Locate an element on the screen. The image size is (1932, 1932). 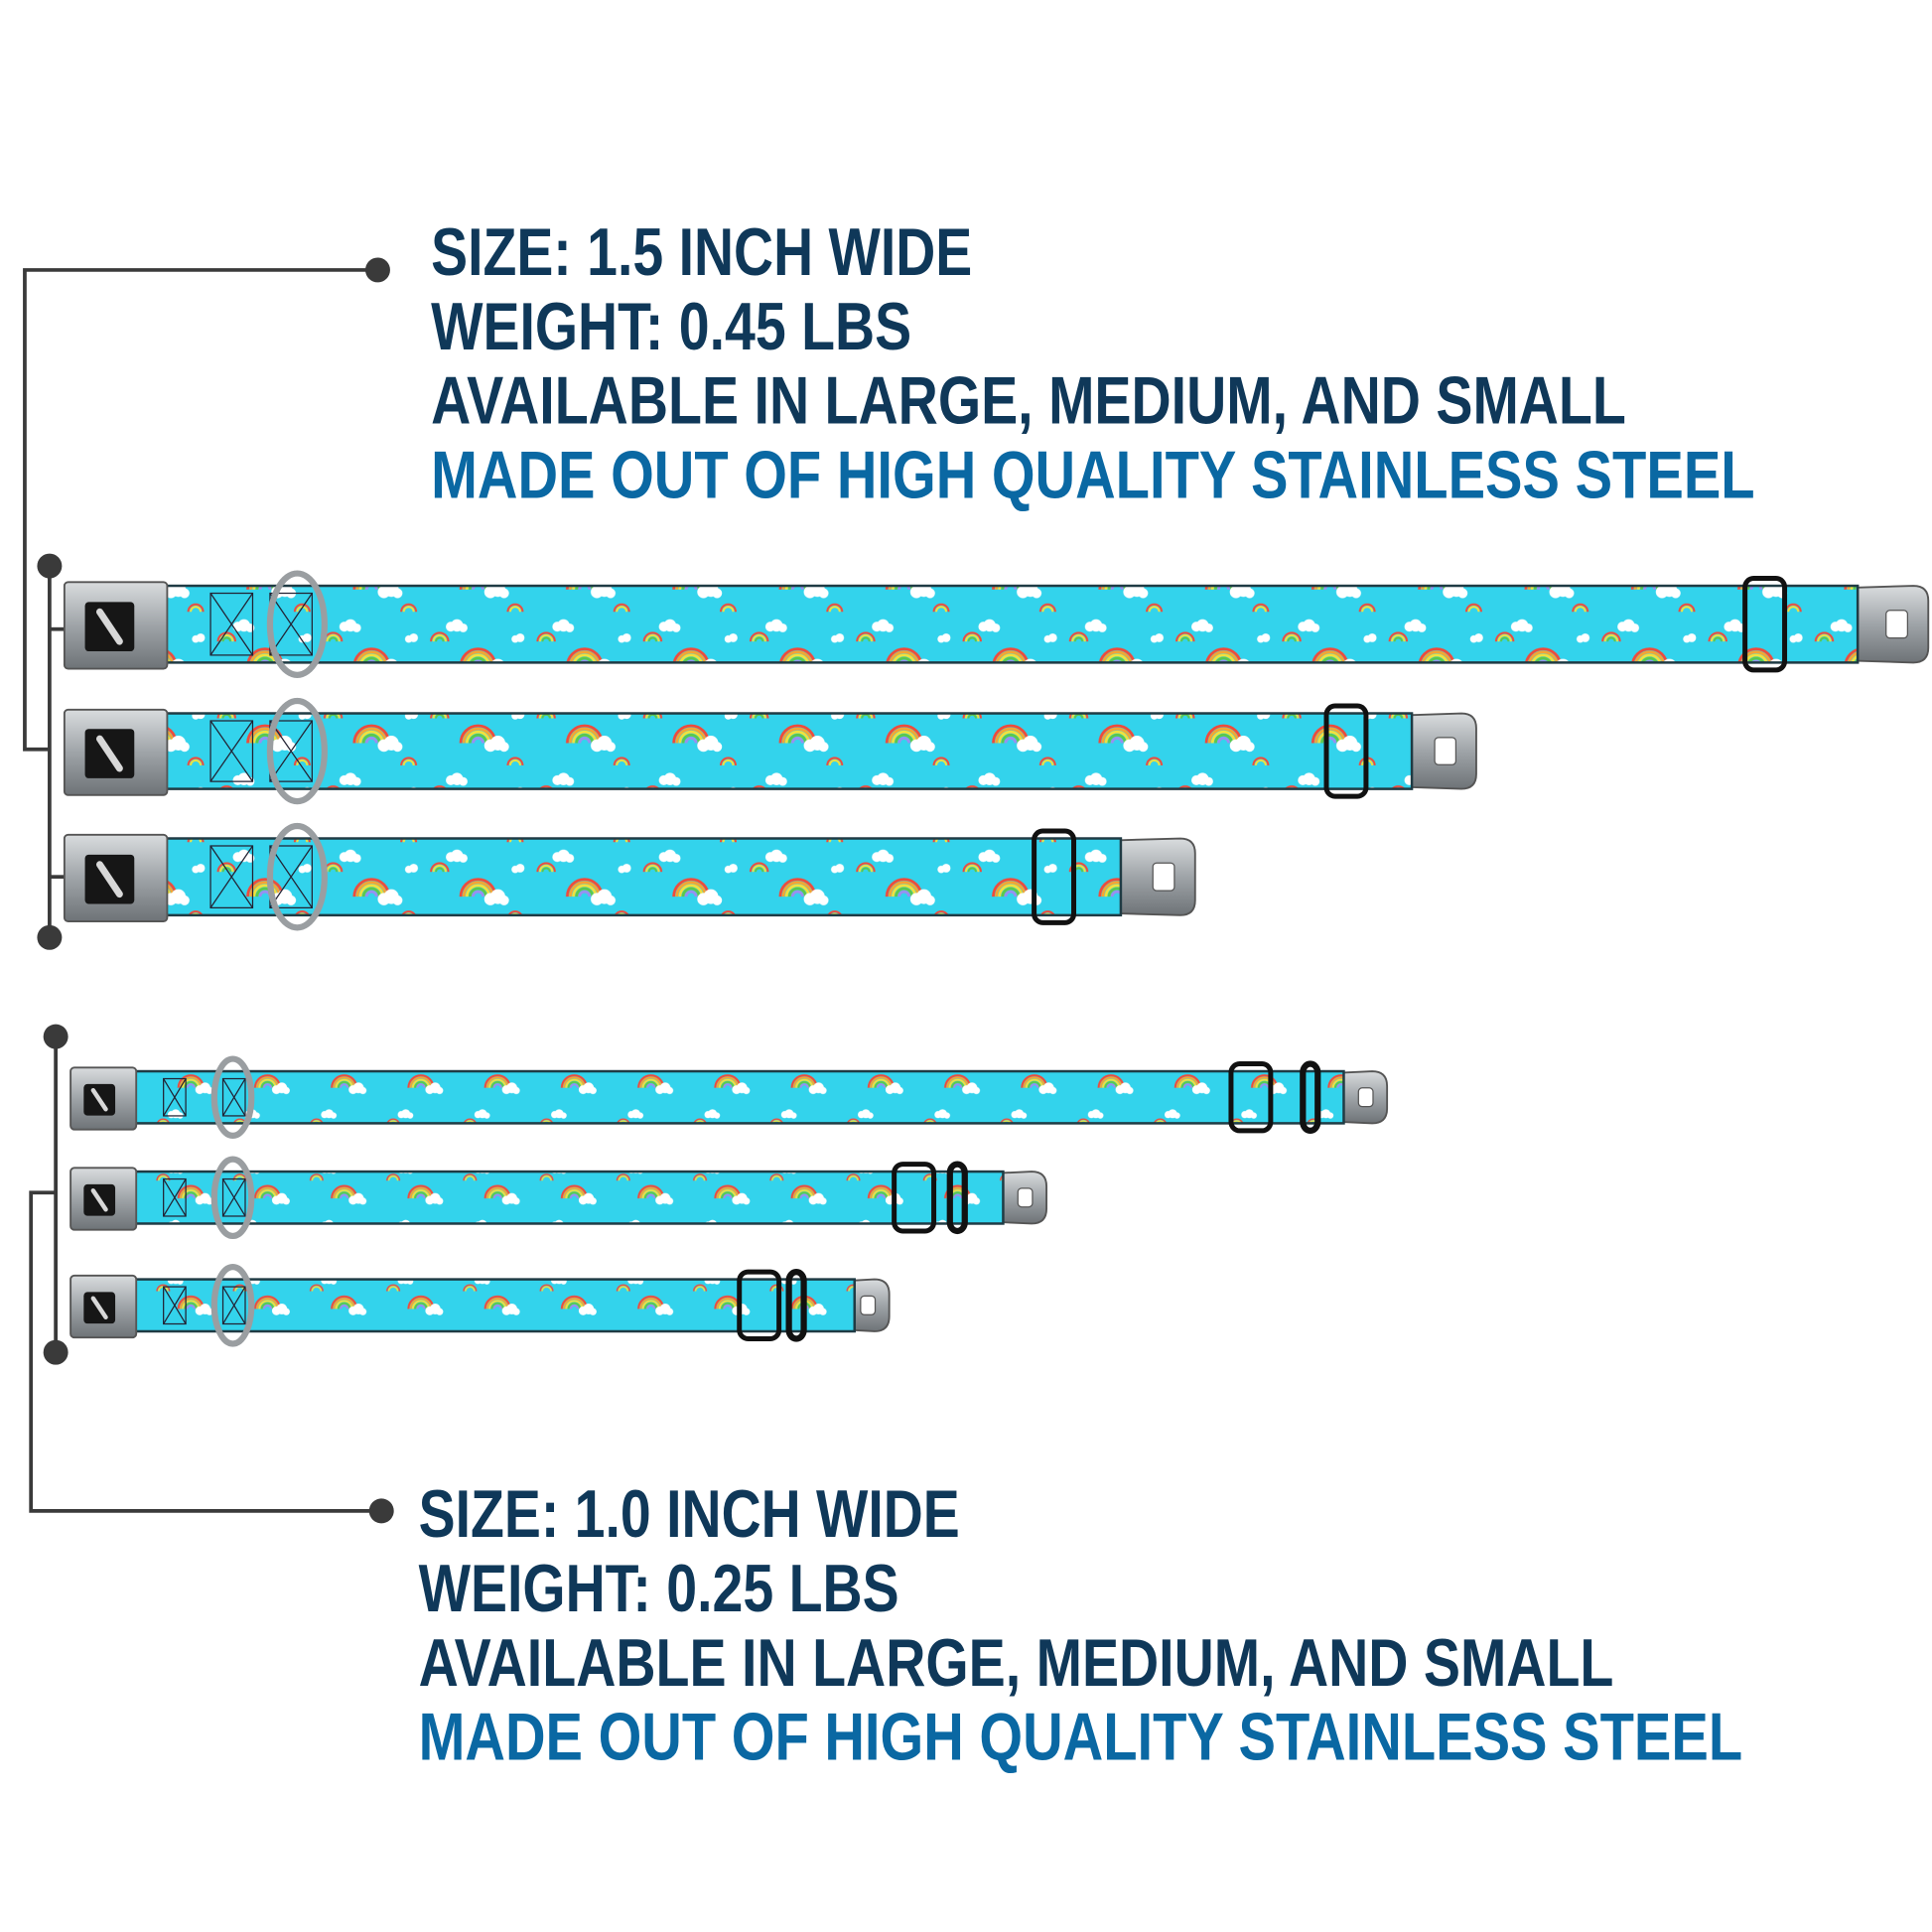
collar-wide-medium is located at coordinates (770, 751).